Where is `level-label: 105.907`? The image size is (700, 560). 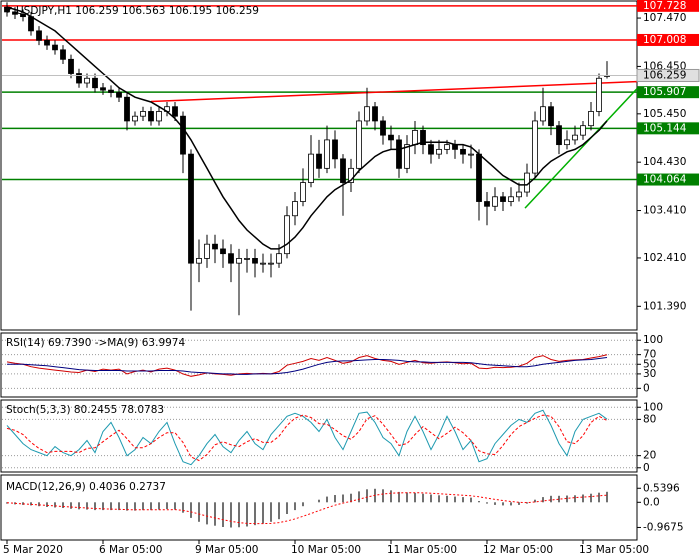
level-label: 105.907 is located at coordinates (664, 92).